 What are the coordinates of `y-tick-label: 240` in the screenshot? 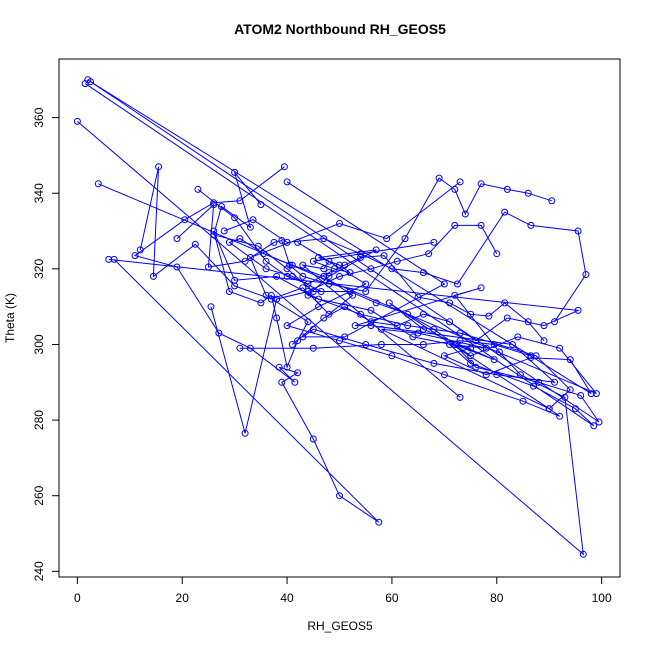 It's located at (39, 571).